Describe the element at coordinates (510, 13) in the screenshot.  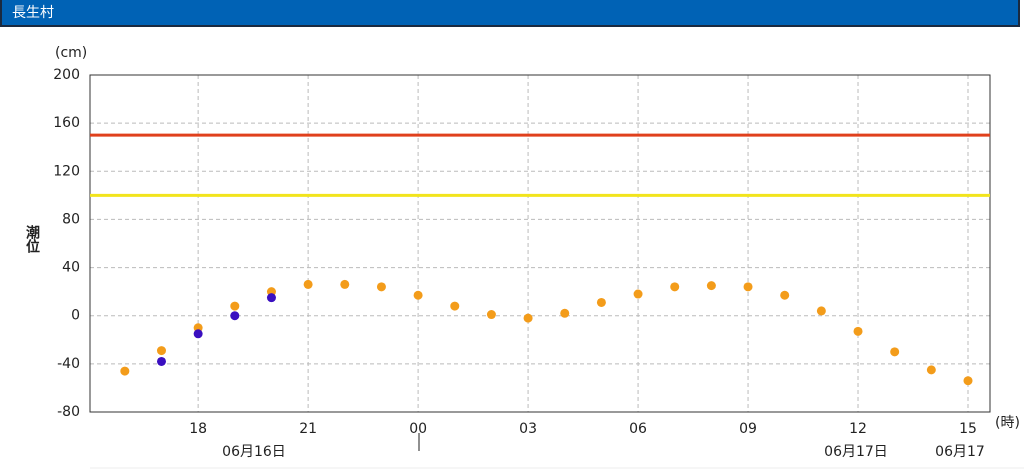
I see `header-title: 長生村` at that location.